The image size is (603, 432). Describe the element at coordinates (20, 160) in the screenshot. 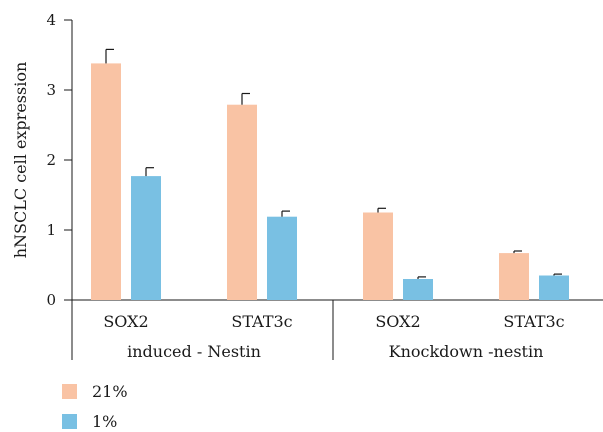

I see `y-axis-title: hNSCLC cell expression` at that location.